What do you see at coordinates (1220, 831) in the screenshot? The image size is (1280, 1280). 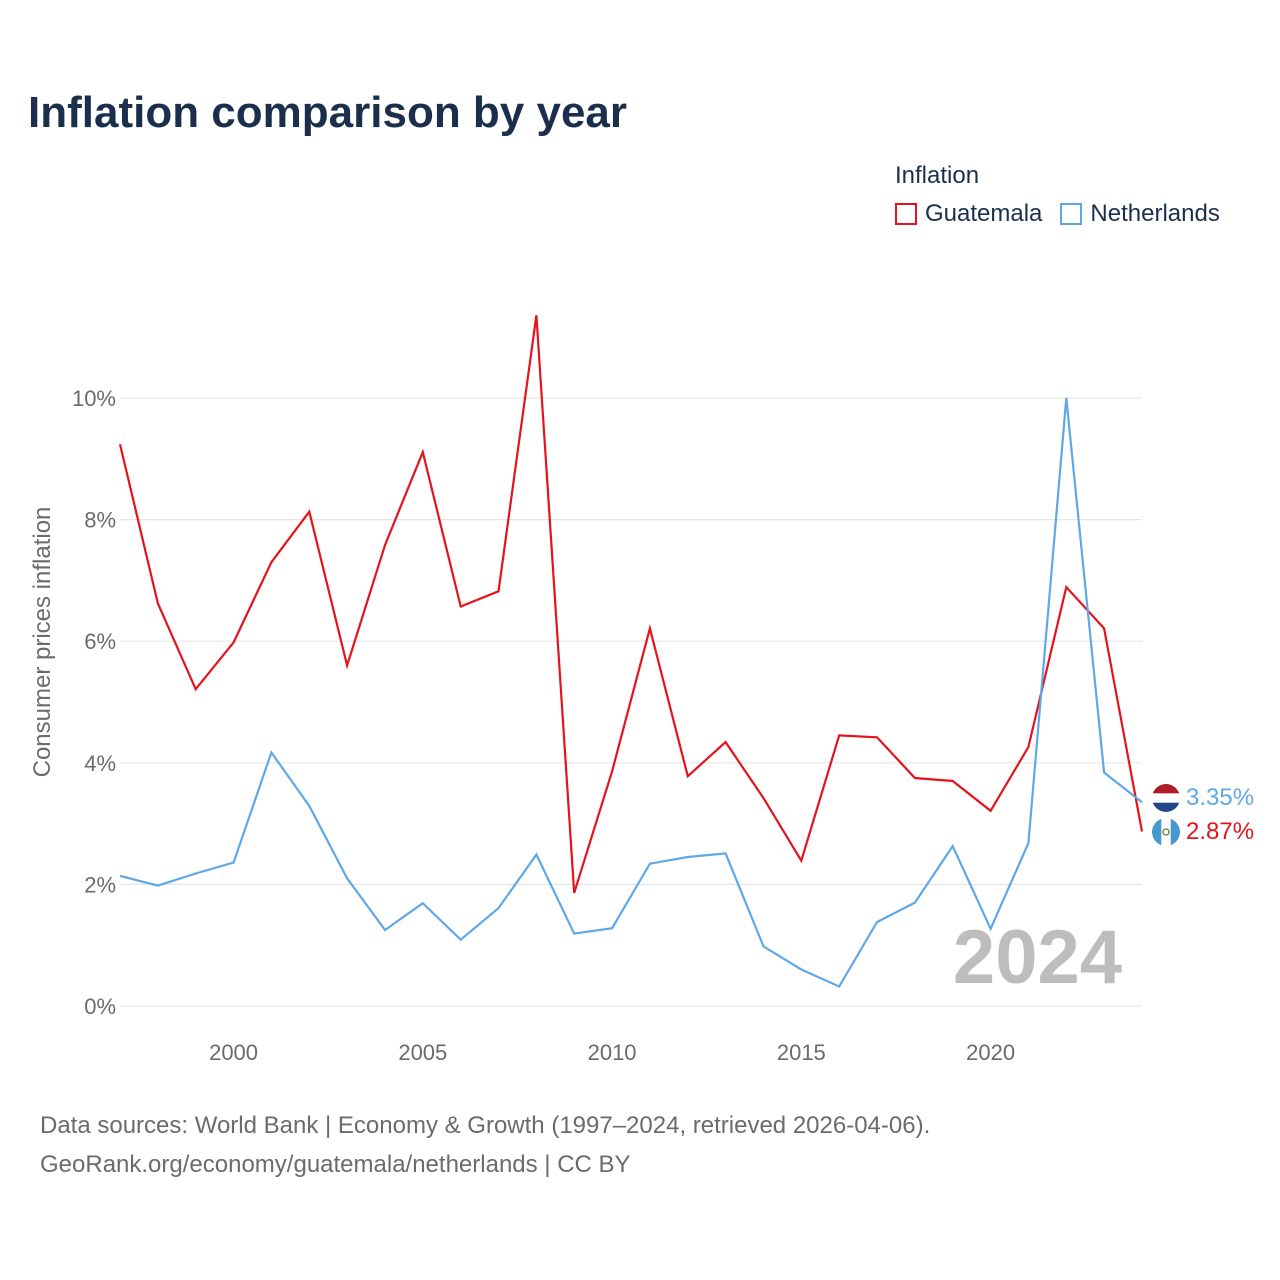 I see `end-label-guatemala: 2.87%` at bounding box center [1220, 831].